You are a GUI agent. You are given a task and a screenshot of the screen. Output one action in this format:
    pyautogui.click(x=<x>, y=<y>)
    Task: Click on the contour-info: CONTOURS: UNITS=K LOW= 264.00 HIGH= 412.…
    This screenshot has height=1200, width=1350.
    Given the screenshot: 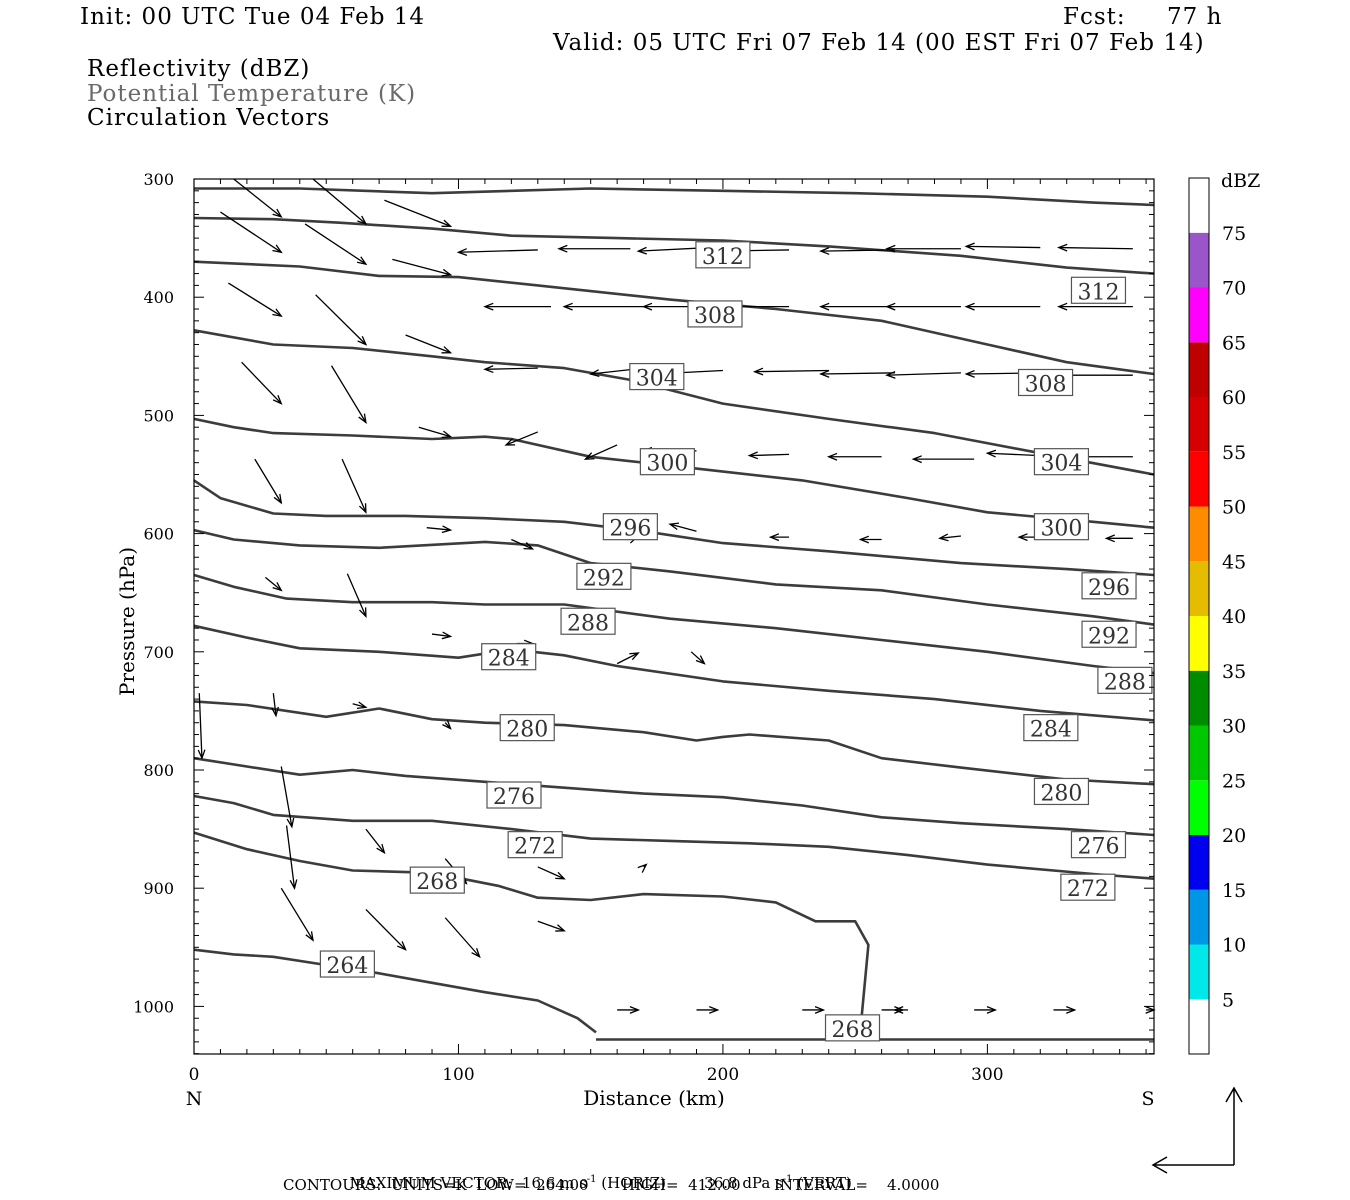 What is the action you would take?
    pyautogui.click(x=611, y=1185)
    